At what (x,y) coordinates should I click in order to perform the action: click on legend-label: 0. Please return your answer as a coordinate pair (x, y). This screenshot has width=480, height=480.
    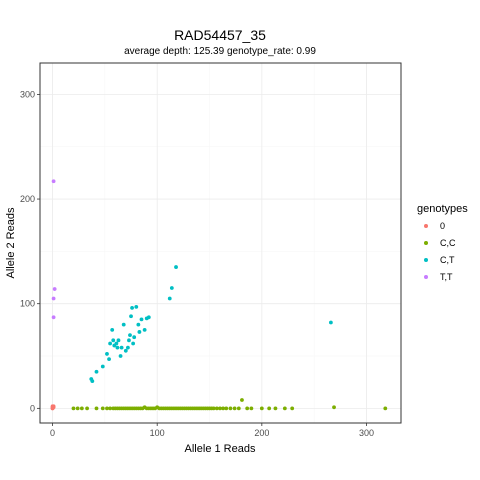
    Looking at the image, I should click on (442, 226).